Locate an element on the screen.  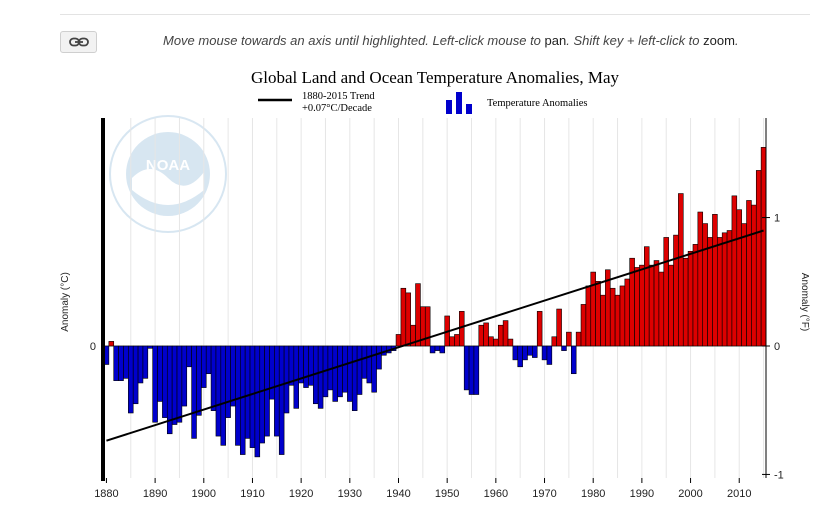
x-tick-label: 1920 is located at coordinates (301, 494).